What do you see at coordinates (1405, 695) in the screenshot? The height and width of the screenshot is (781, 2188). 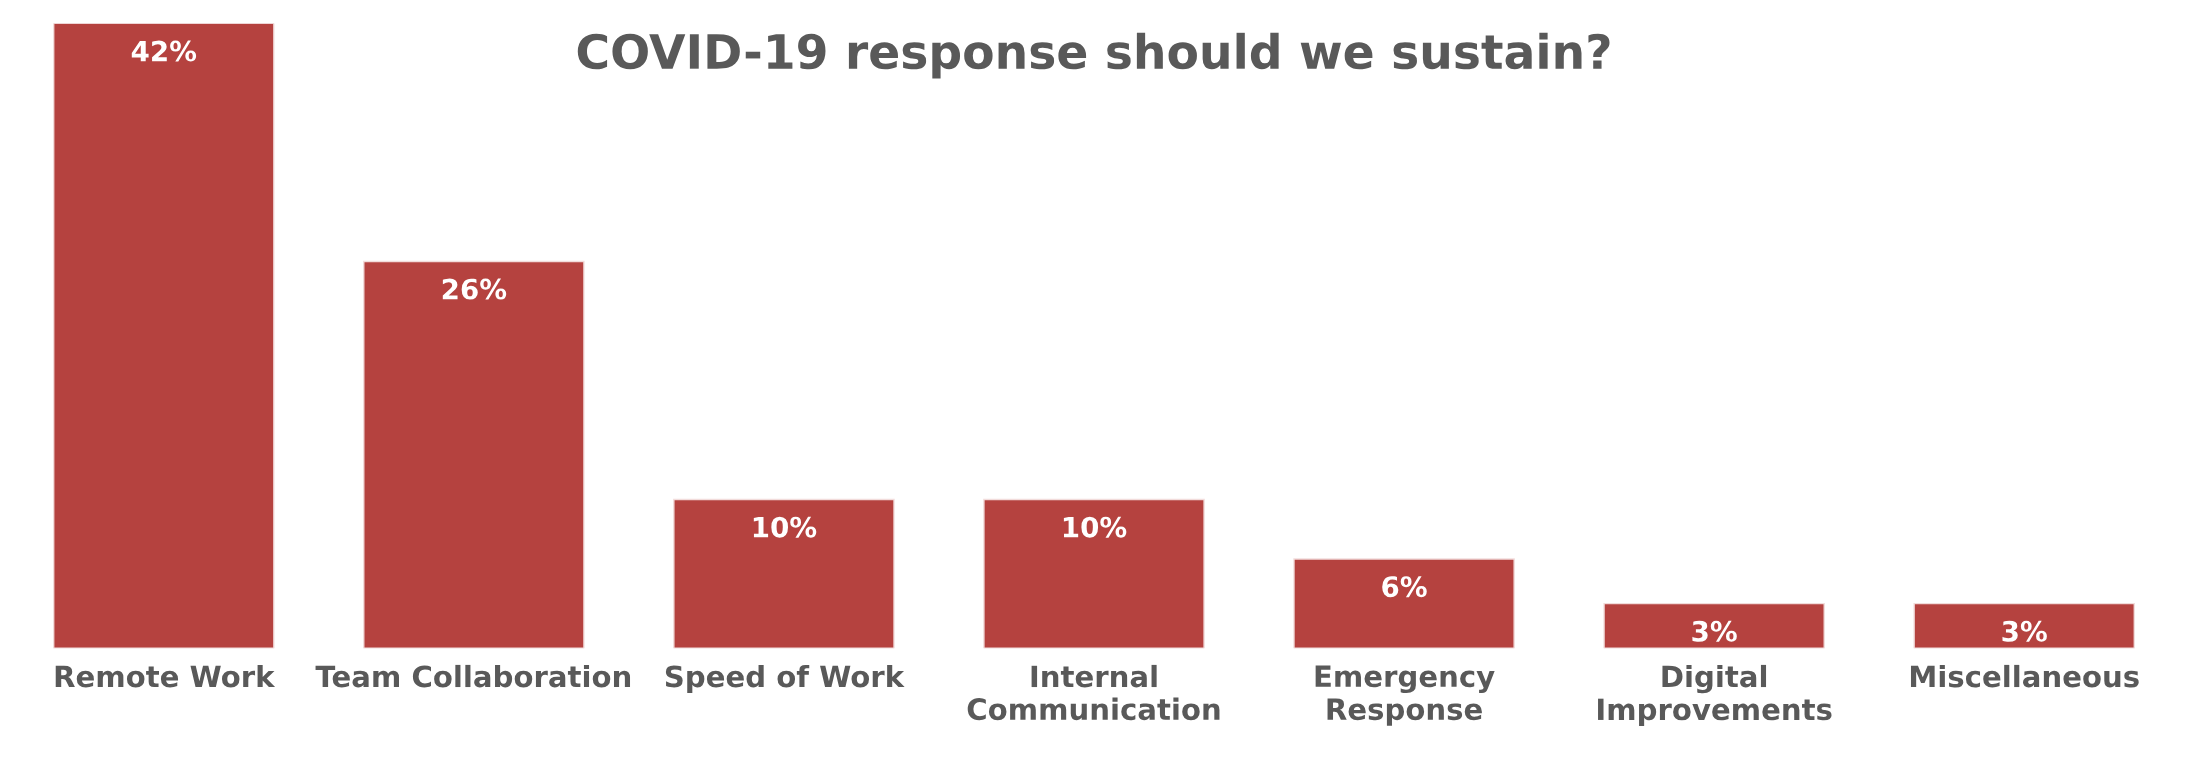 I see `x-tick-label: Emergency Response` at bounding box center [1405, 695].